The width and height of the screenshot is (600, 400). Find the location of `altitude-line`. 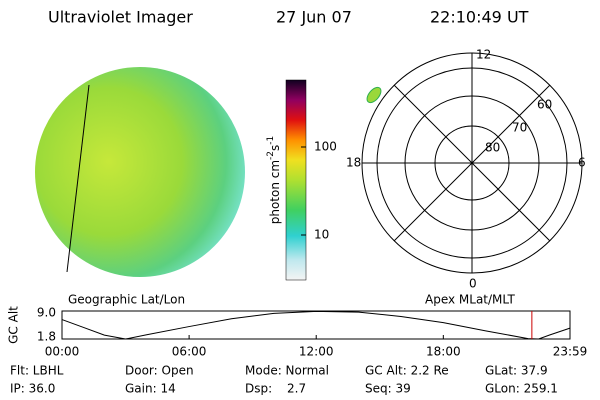

altitude-line is located at coordinates (316, 325).